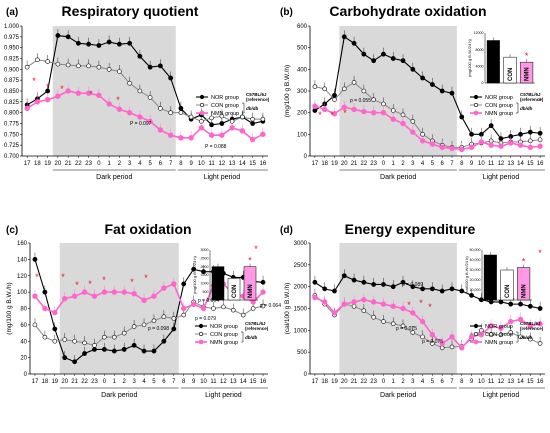 The width and height of the screenshot is (550, 433). What do you see at coordinates (23, 310) in the screenshot?
I see `y-tick-label: 80` at bounding box center [23, 310].